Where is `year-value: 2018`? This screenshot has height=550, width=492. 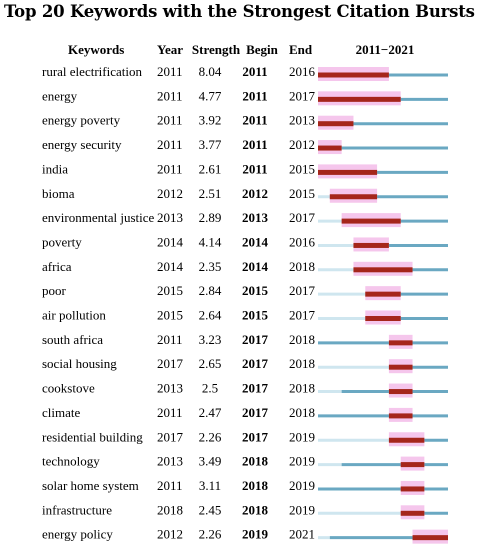
year-value: 2018 is located at coordinates (170, 509).